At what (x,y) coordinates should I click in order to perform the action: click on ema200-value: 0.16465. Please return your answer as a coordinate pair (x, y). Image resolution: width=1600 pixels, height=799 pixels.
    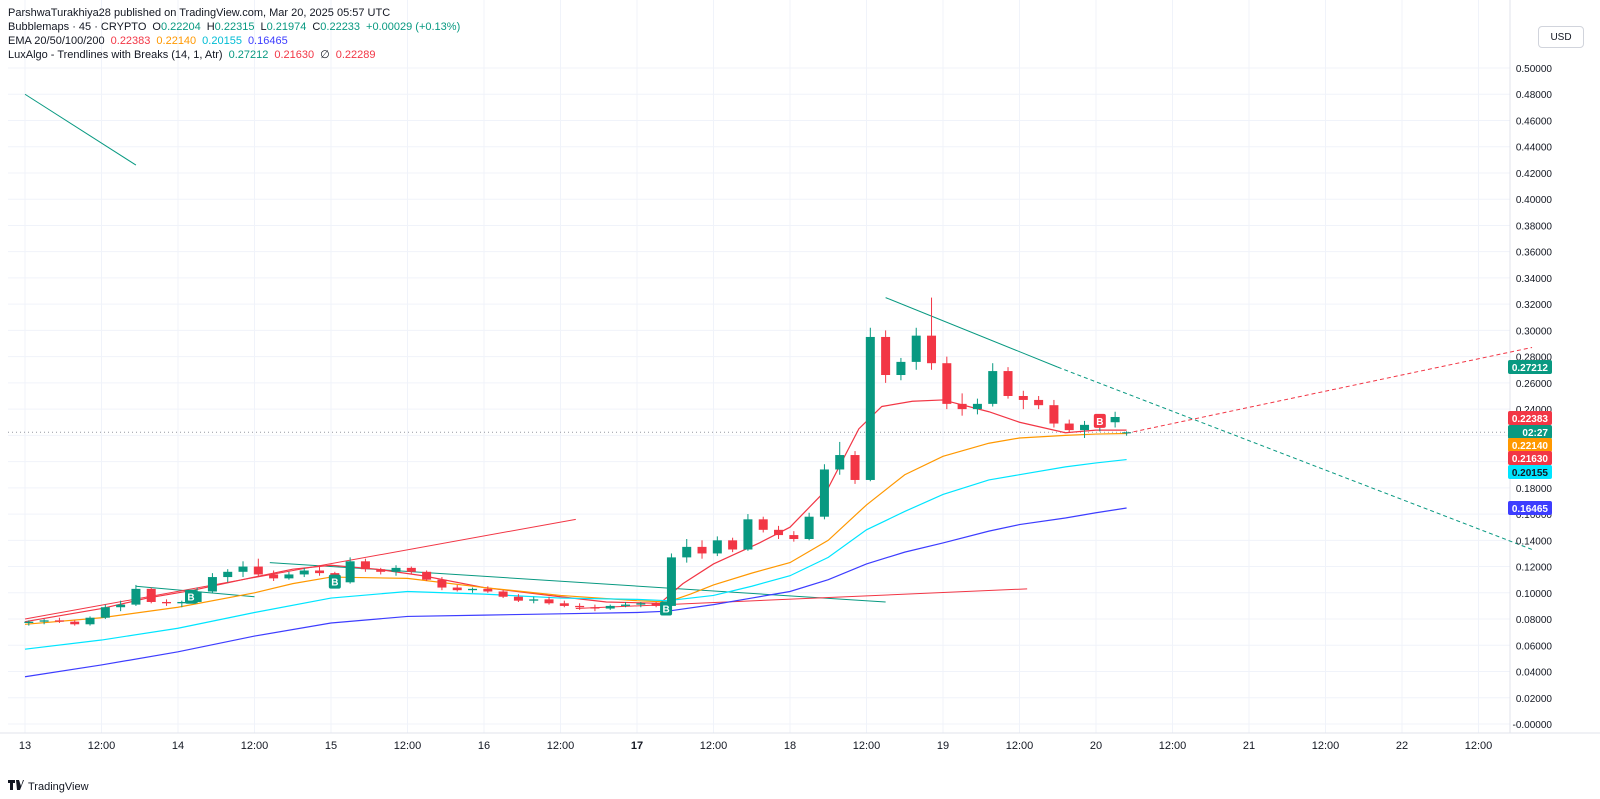
    Looking at the image, I should click on (267, 41).